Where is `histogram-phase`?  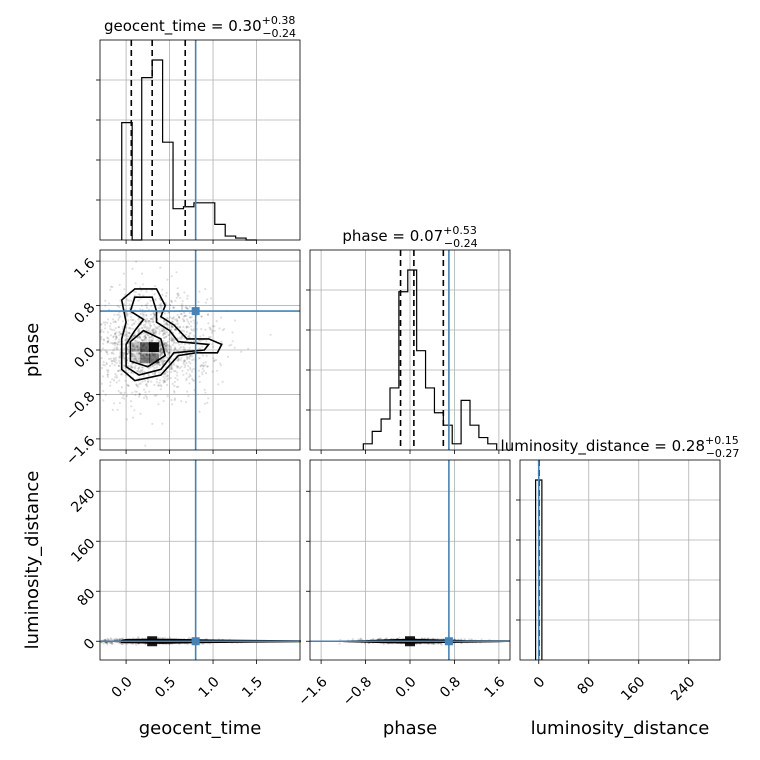
histogram-phase is located at coordinates (430, 359).